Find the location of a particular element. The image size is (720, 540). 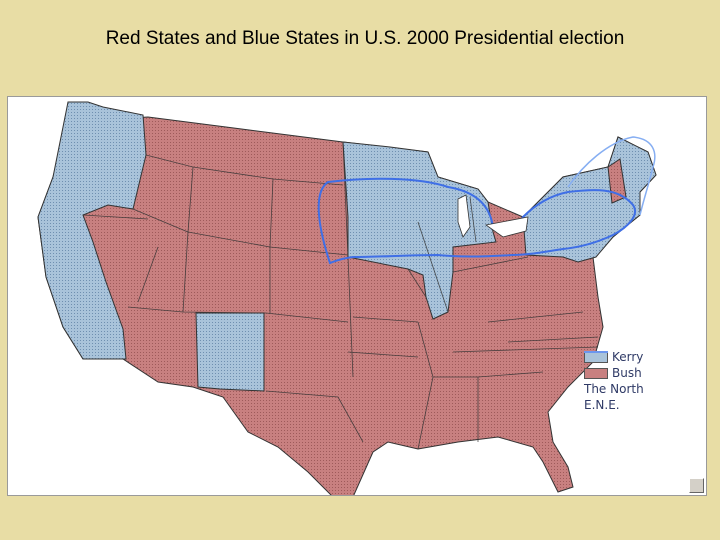

region-kerry-nm is located at coordinates (230, 352).